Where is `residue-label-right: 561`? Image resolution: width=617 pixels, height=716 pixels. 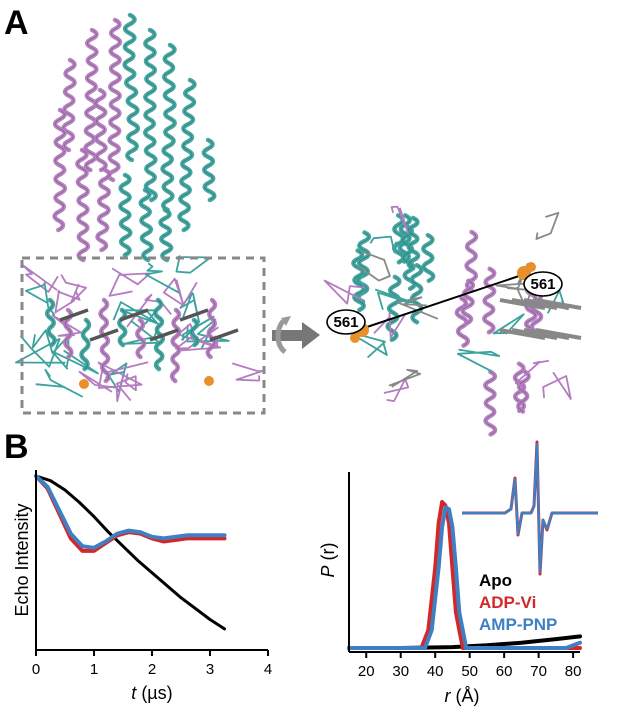 residue-label-right: 561 is located at coordinates (543, 284).